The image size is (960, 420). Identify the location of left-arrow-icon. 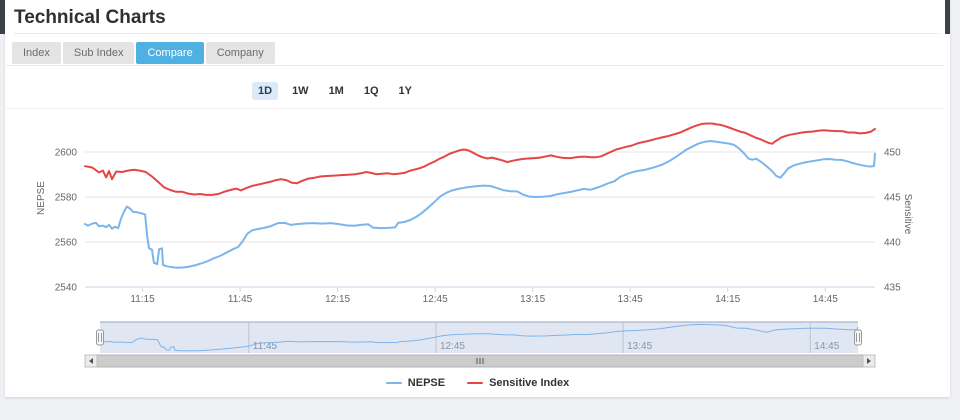
(91, 361).